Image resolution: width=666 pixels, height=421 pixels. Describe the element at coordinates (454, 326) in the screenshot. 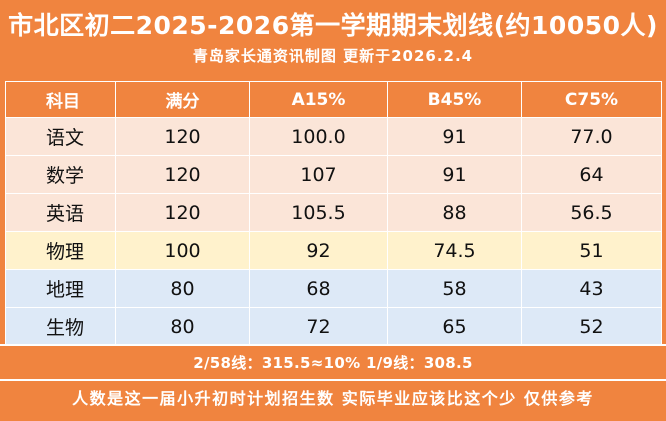

I see `b45-cell: 65` at that location.